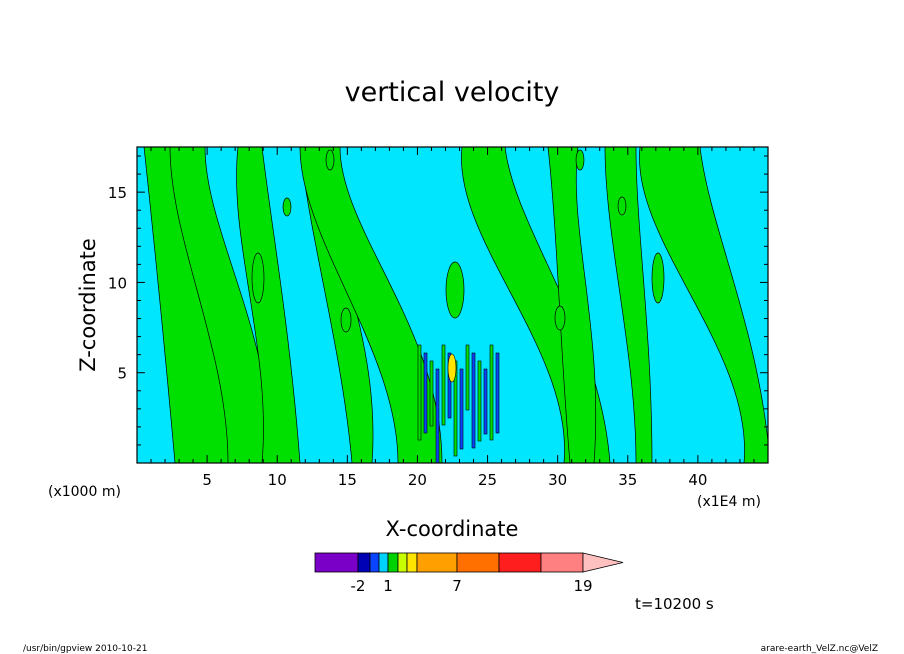  Describe the element at coordinates (88, 305) in the screenshot. I see `y-axis-label: Z-coordinate` at that location.